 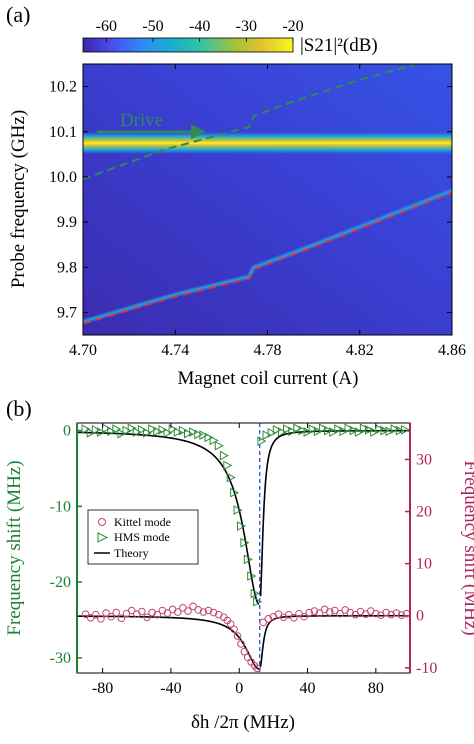 I want to click on shift-left-y-tick-label: 0, so click(x=67, y=431).